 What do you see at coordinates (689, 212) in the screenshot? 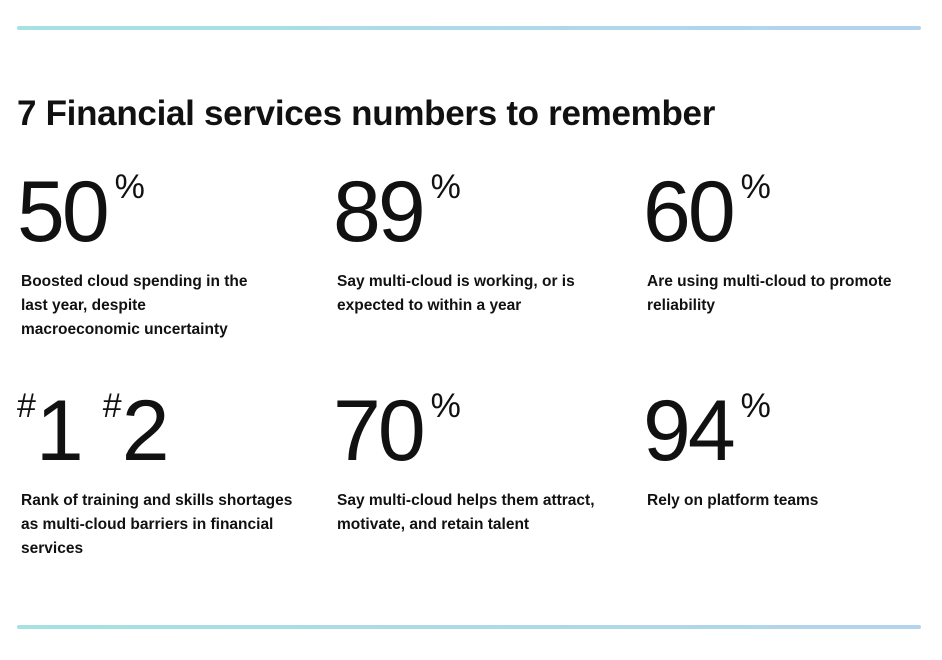
I see `stat-value: 60` at bounding box center [689, 212].